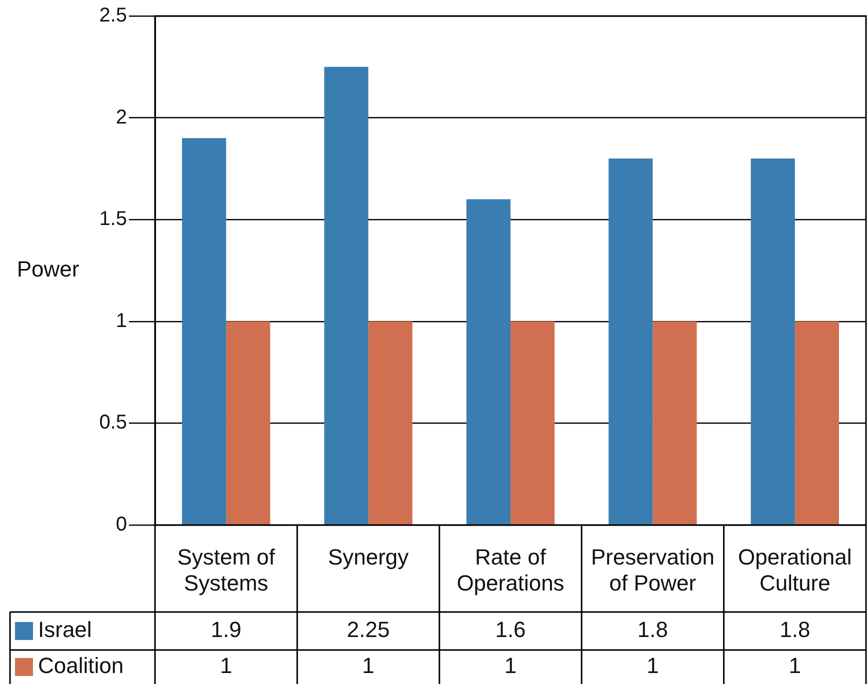  Describe the element at coordinates (113, 219) in the screenshot. I see `y-tick-label: 1.5` at that location.